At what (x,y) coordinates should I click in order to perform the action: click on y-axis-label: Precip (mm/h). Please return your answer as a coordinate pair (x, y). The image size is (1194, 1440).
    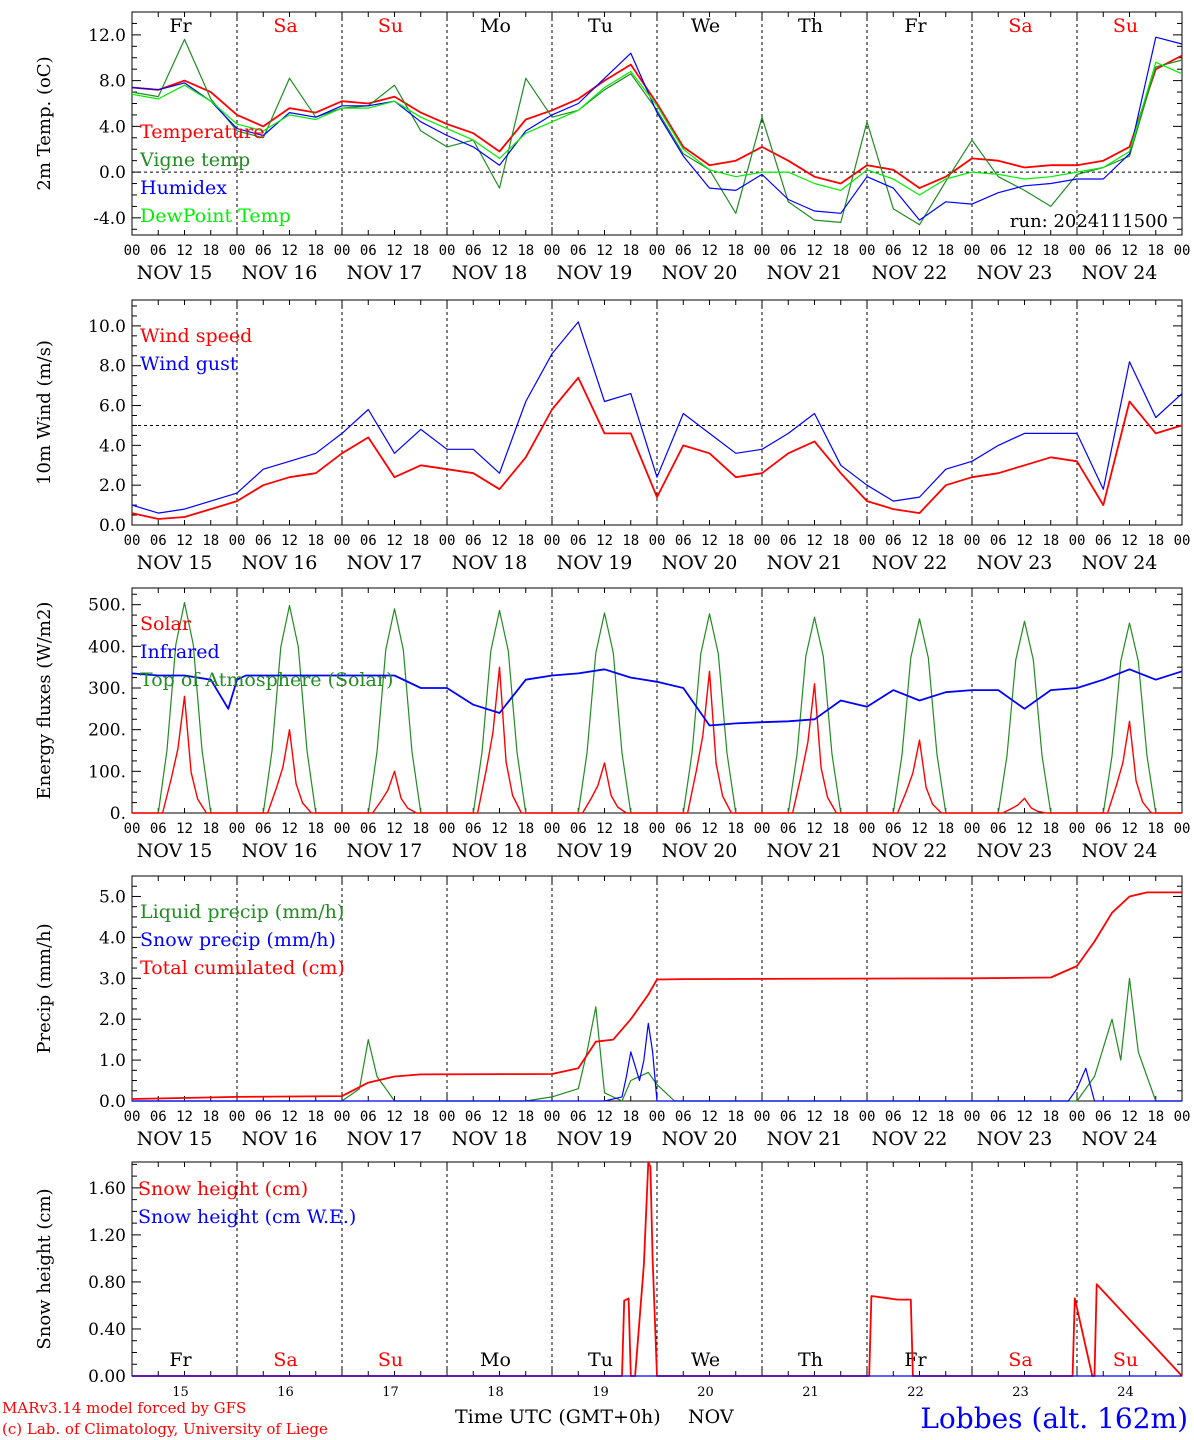
    Looking at the image, I should click on (44, 988).